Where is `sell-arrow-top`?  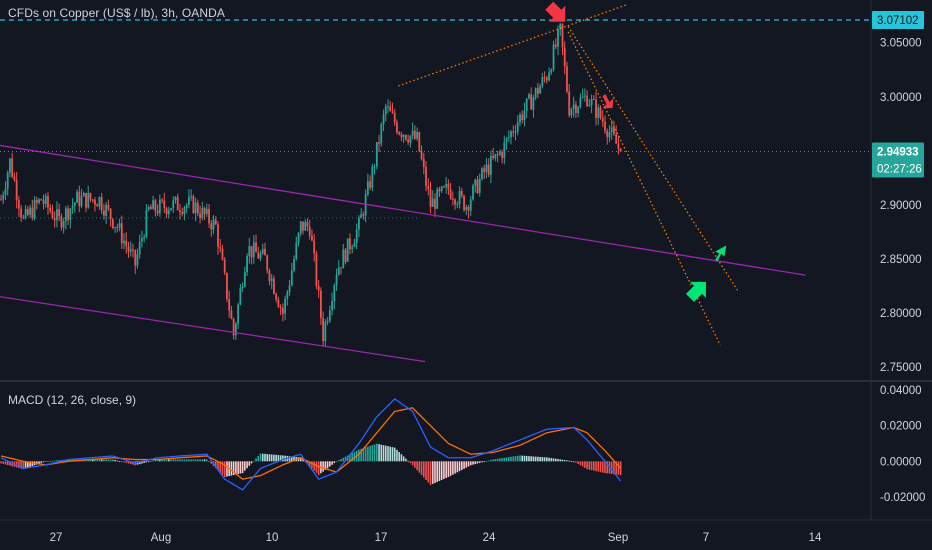 sell-arrow-top is located at coordinates (555, 11).